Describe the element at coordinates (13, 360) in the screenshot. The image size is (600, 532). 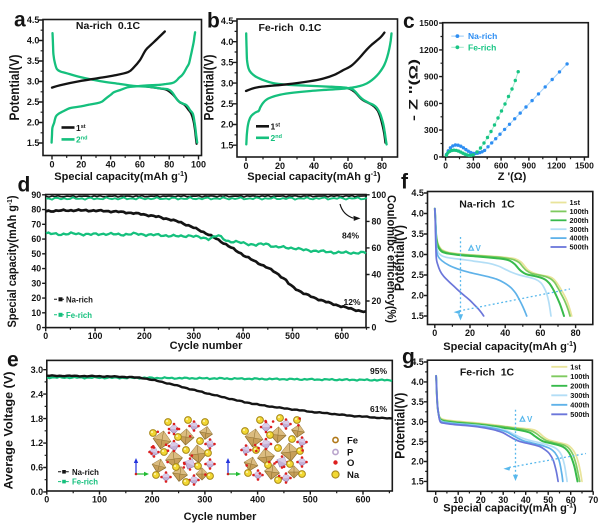
I see `svg-text: e` at that location.